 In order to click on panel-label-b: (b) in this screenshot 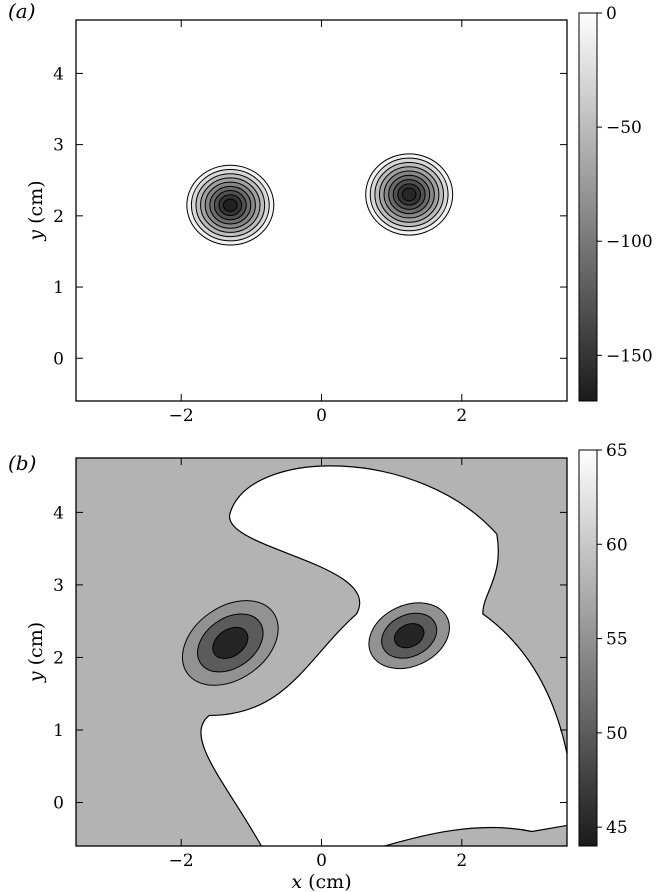, I will do `click(22, 463)`.